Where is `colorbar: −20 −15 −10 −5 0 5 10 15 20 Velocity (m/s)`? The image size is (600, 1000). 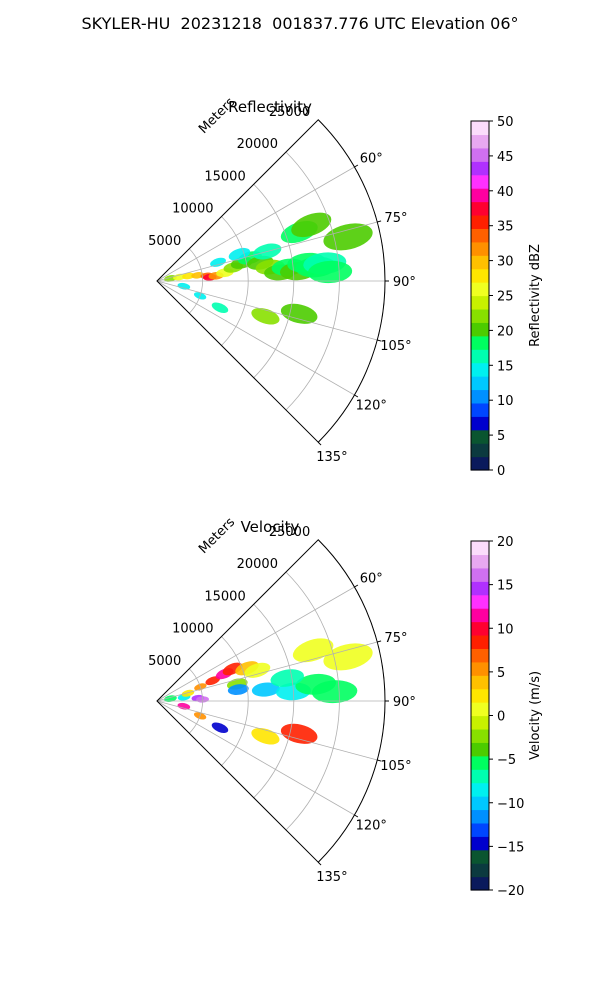 colorbar: −20 −15 −10 −5 0 5 10 15 20 Velocity (m/s) is located at coordinates (506, 717).